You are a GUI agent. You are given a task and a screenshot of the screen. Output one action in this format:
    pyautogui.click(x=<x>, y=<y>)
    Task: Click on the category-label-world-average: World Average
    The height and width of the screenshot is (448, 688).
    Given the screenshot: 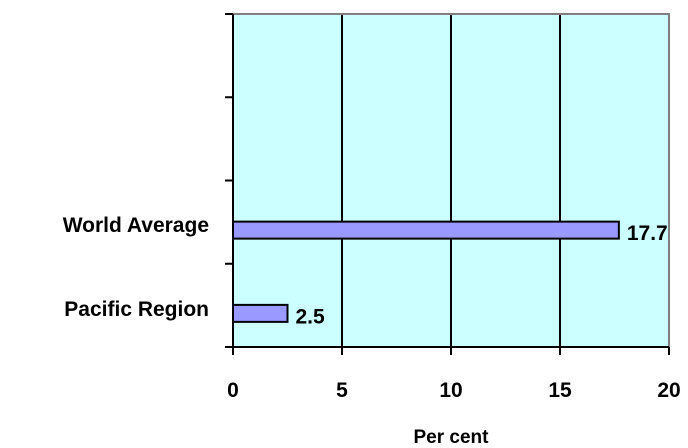 What is the action you would take?
    pyautogui.click(x=136, y=225)
    